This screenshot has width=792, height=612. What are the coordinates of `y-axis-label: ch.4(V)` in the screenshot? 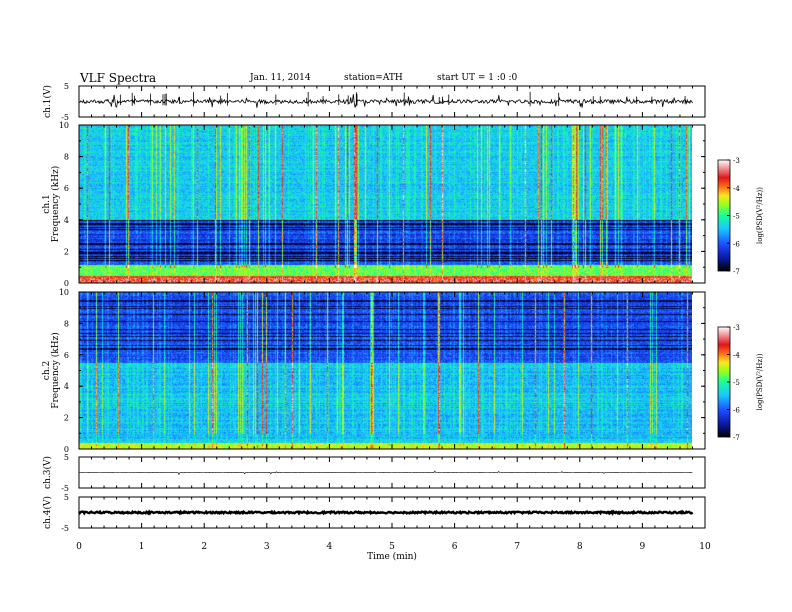 It's located at (47, 512).